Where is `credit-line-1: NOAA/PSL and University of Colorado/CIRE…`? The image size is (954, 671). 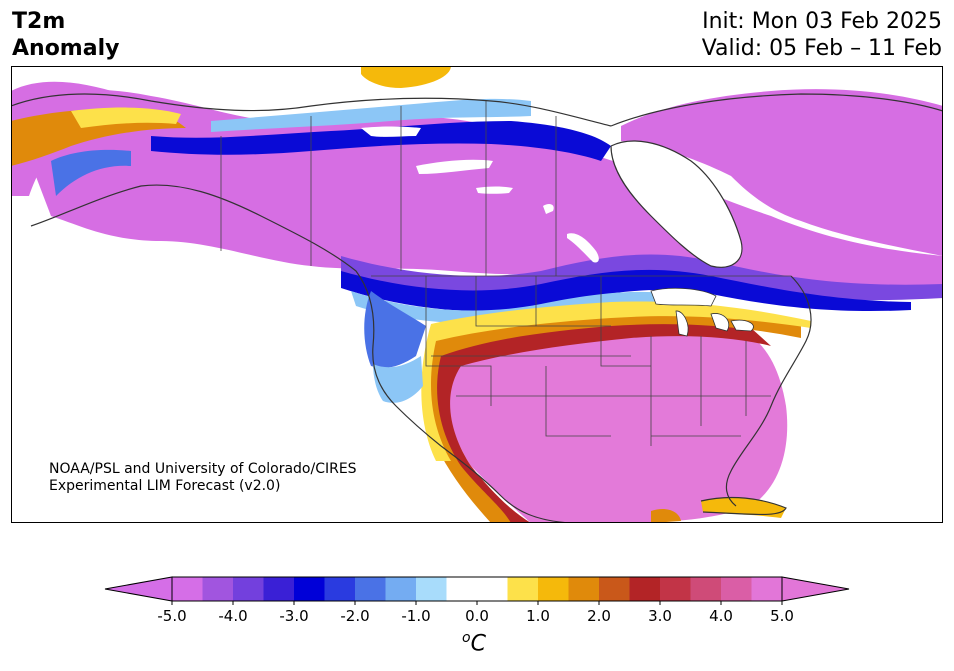
credit-line-1: NOAA/PSL and University of Colorado/CIRE… is located at coordinates (203, 469).